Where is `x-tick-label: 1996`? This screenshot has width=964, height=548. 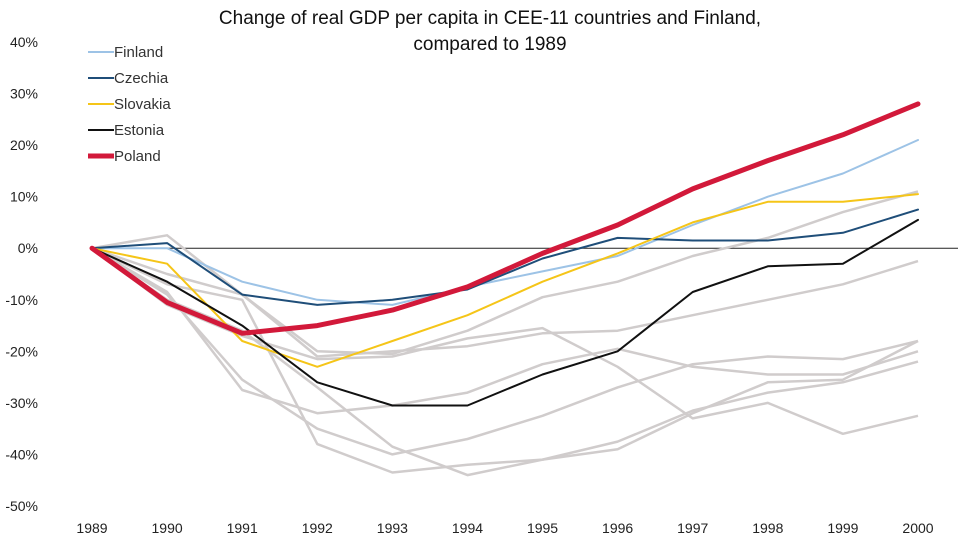 x-tick-label: 1996 is located at coordinates (617, 528).